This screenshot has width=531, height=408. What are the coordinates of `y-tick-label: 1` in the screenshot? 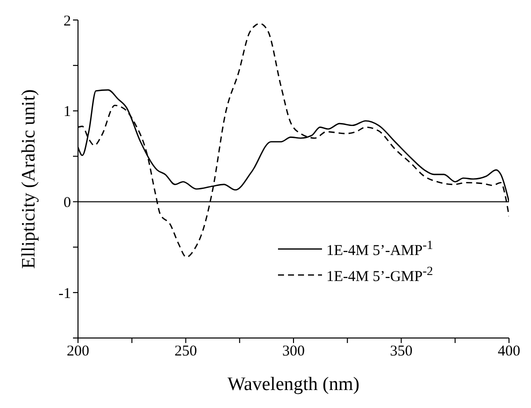 It's located at (67, 112).